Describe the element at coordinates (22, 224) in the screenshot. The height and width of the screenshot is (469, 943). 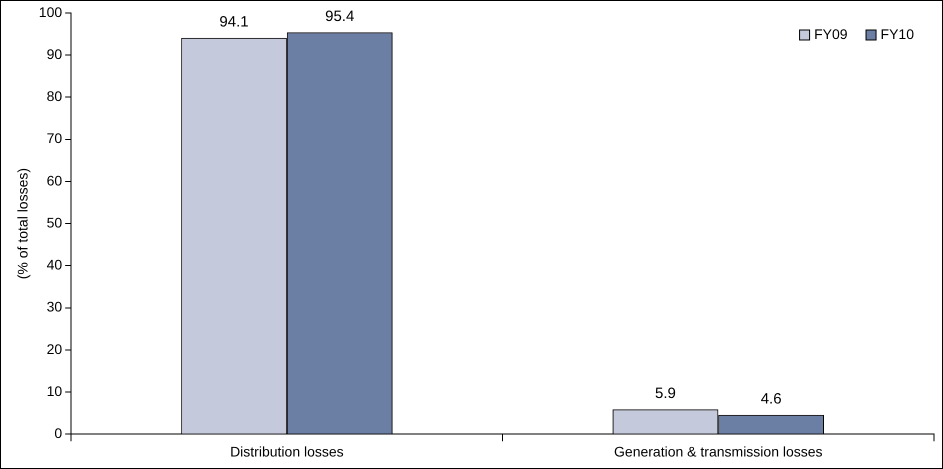
I see `y-axis-title: (% of total losses)` at that location.